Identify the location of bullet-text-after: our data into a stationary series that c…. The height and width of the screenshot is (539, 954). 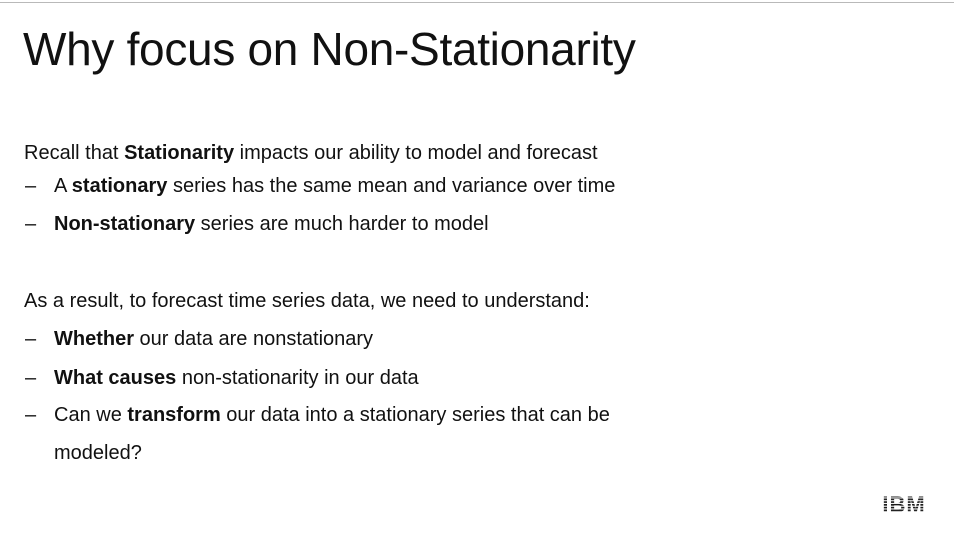
(415, 415).